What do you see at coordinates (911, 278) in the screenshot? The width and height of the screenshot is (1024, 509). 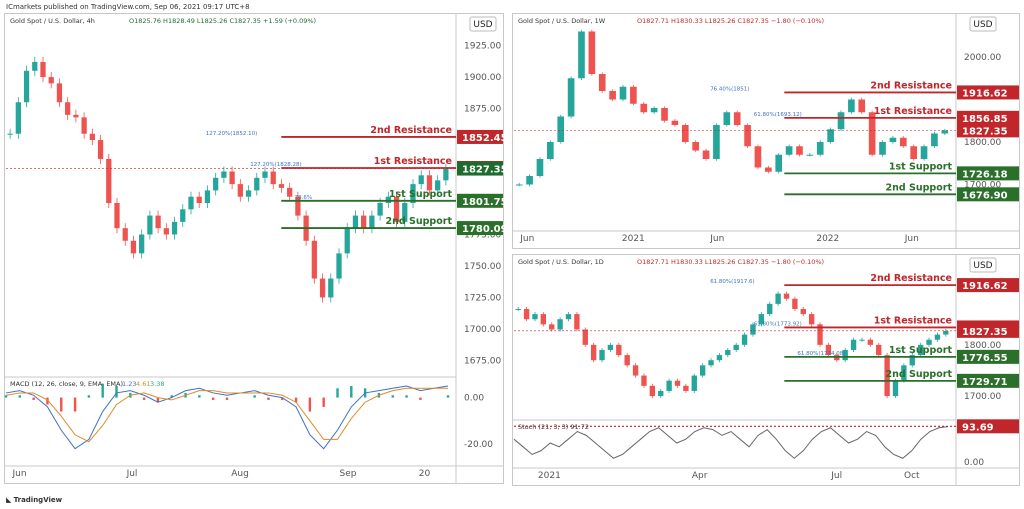 I see `level-label: 2nd Resistance` at bounding box center [911, 278].